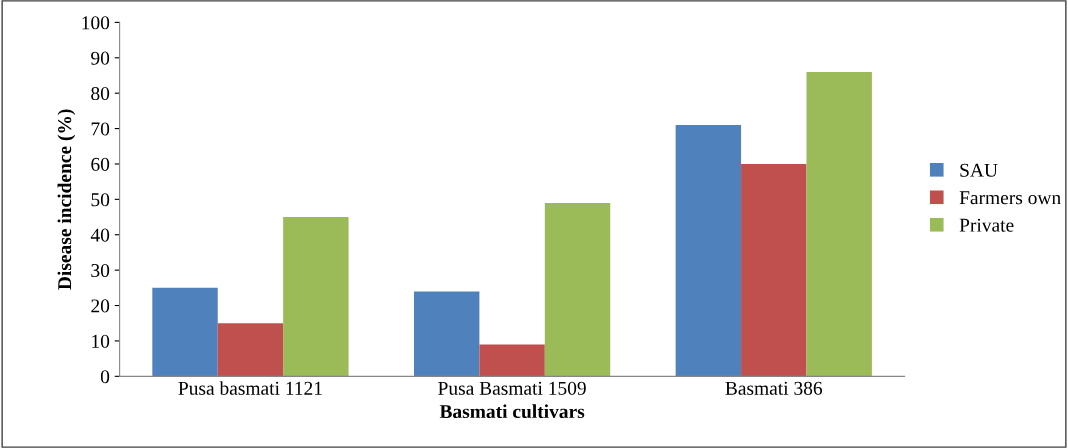 The width and height of the screenshot is (1068, 448). What do you see at coordinates (100, 129) in the screenshot?
I see `y-tick-label: 70` at bounding box center [100, 129].